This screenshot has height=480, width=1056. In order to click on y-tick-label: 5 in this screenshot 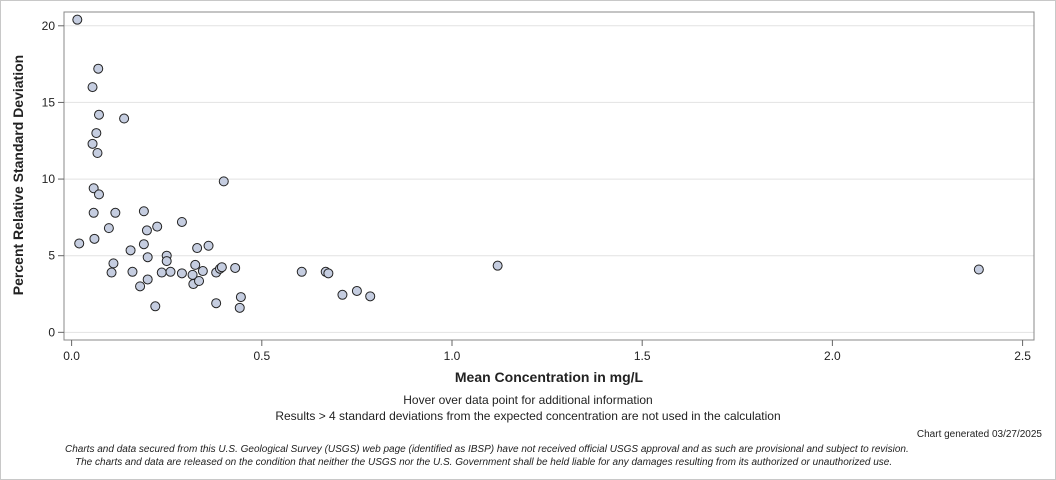, I will do `click(51, 256)`.